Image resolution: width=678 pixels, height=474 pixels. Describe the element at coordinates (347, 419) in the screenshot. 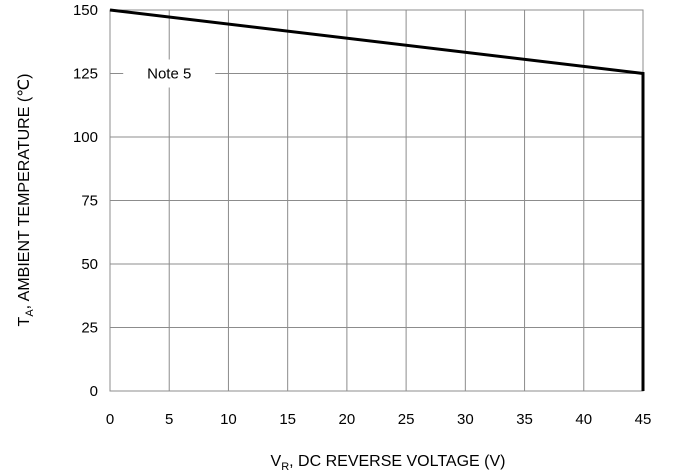

I see `x-tick-label-4: 20` at that location.